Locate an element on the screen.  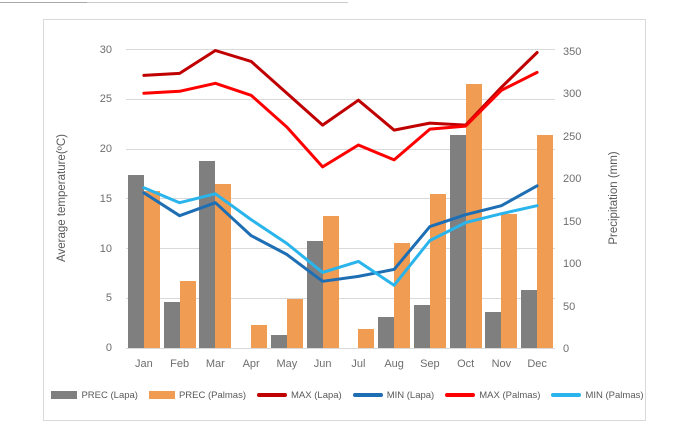
left-axis-tick: 10 is located at coordinates (105, 248).